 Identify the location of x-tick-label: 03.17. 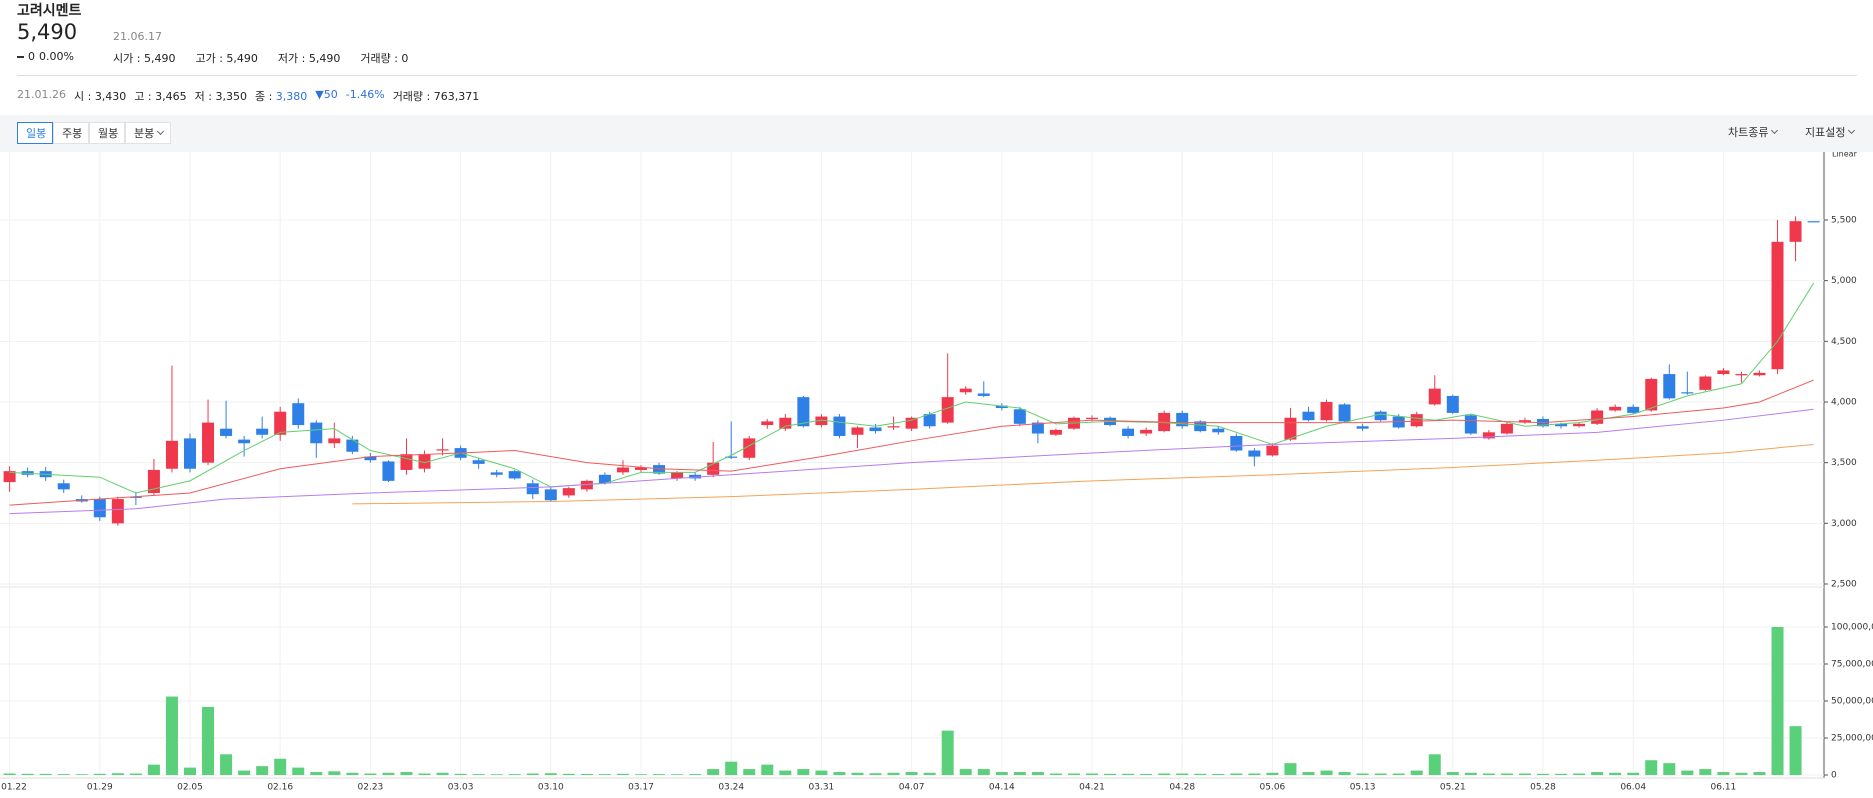
(641, 788).